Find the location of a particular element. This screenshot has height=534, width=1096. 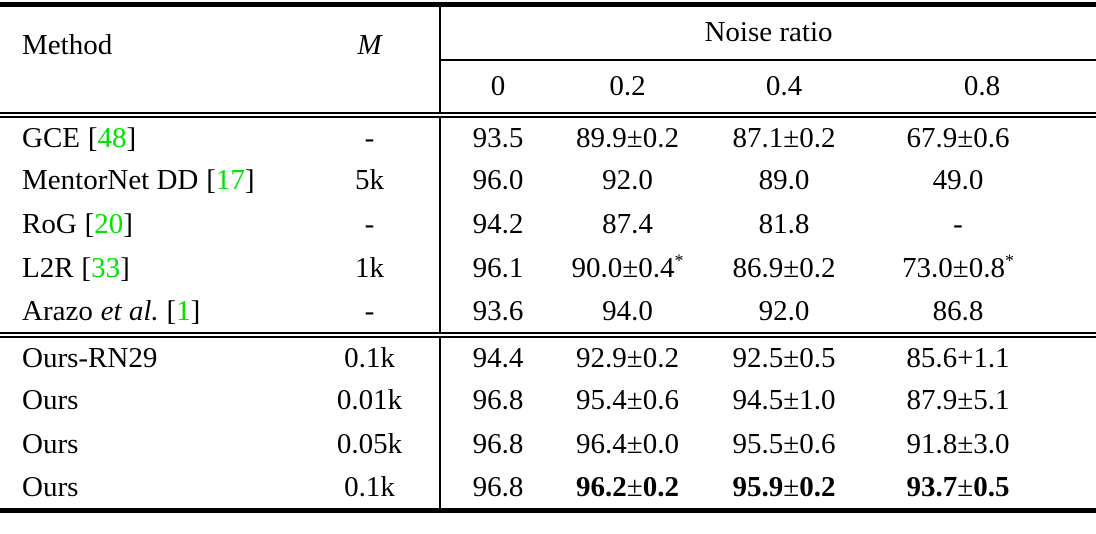

noise-level-0: 0 is located at coordinates (497, 87).